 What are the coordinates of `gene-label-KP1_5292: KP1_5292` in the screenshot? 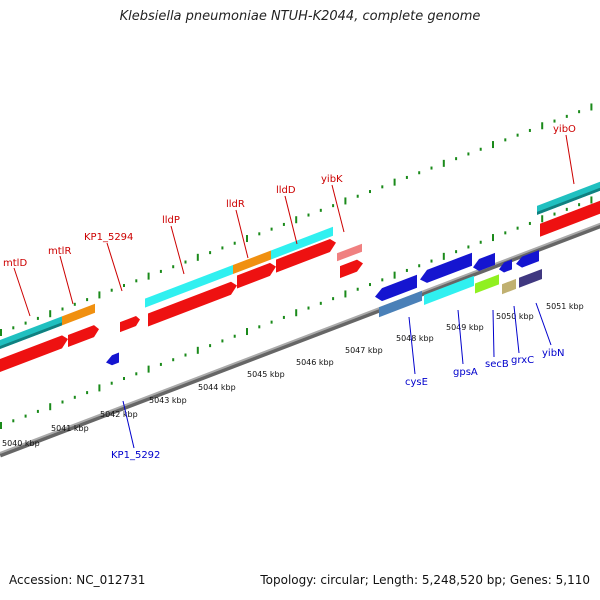 It's located at (135, 455).